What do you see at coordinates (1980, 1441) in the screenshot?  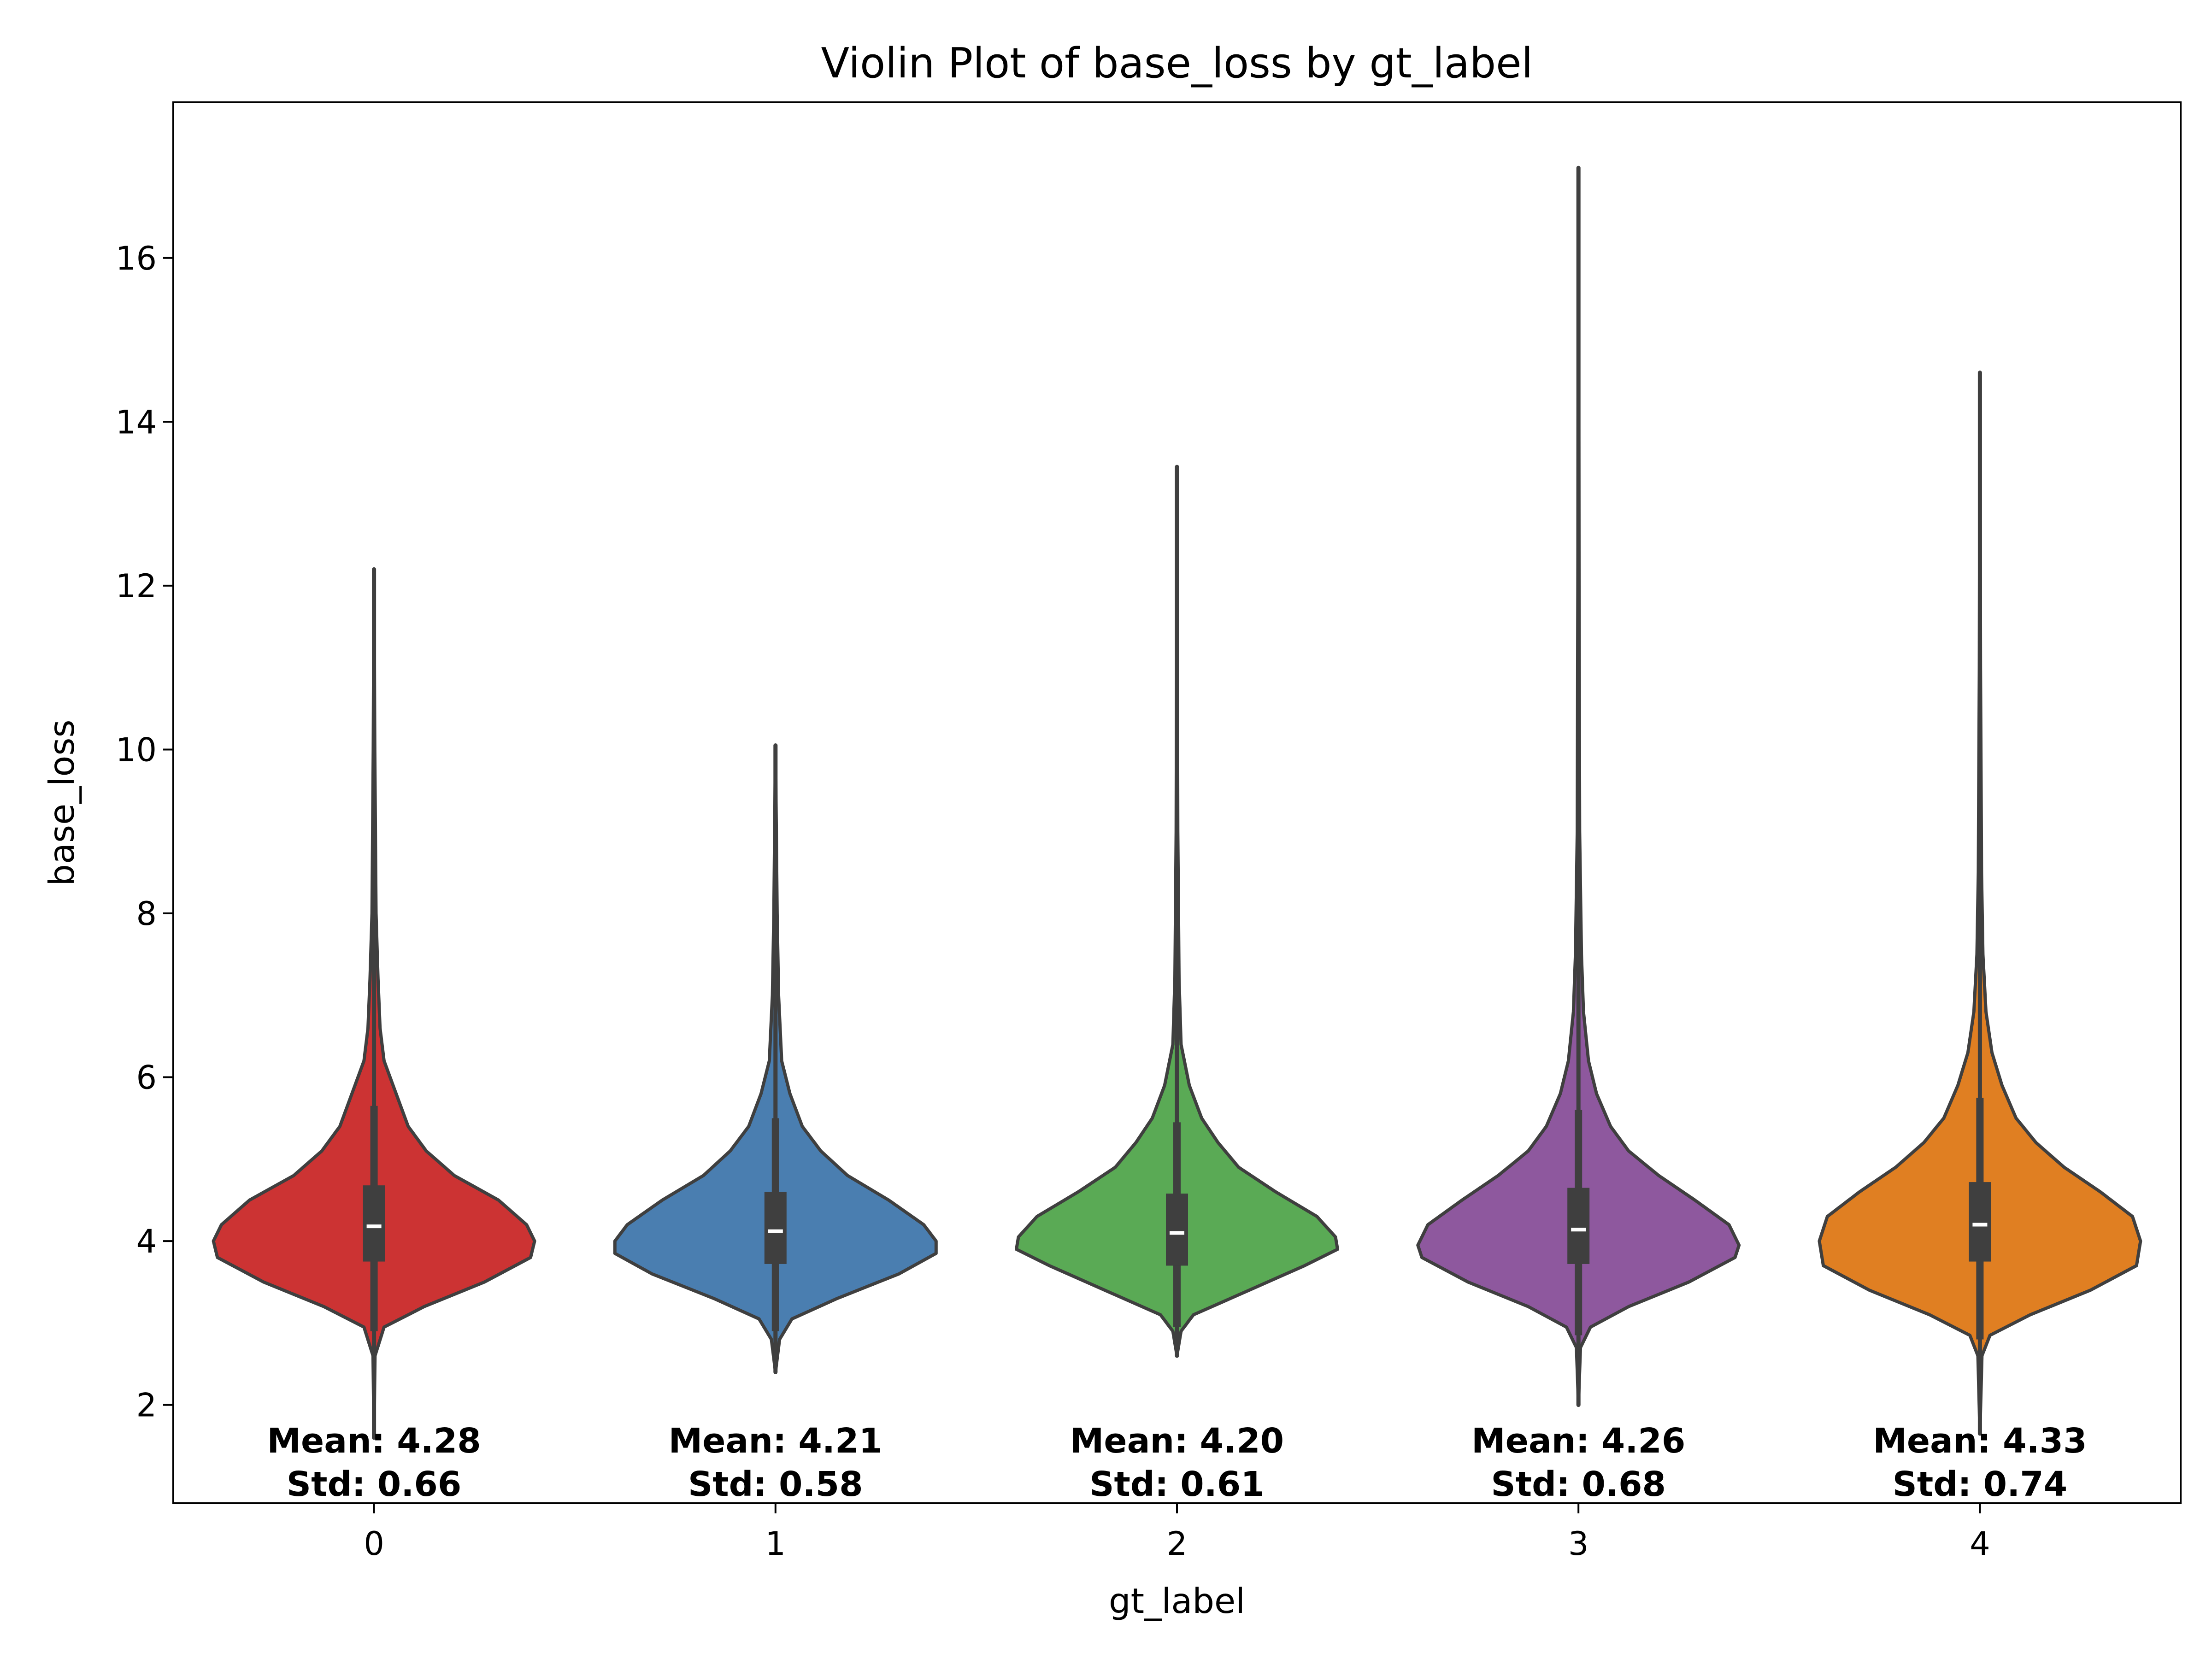 I see `mean-label: Mean: 4.33` at bounding box center [1980, 1441].